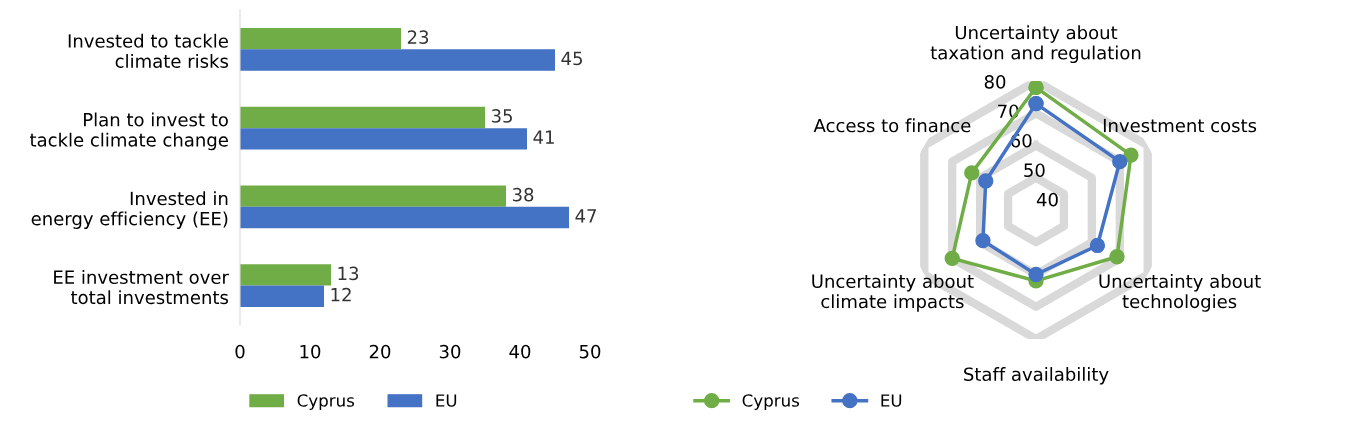  I want to click on data-label: 12, so click(341, 294).